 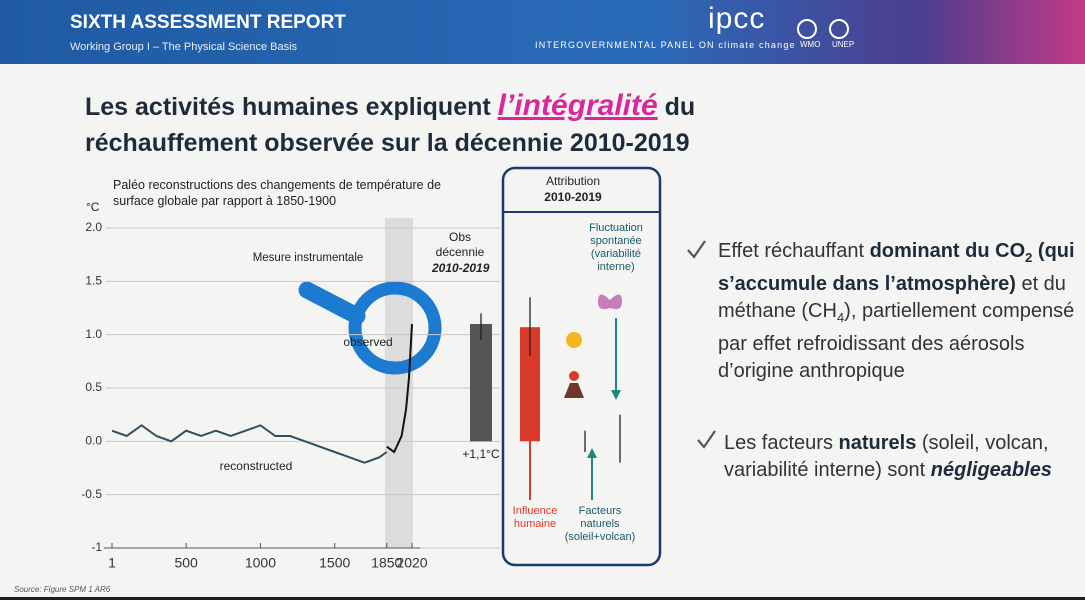 I want to click on bullet-text: (qui s’accumule dans l’atmosphère), so click(x=896, y=267).